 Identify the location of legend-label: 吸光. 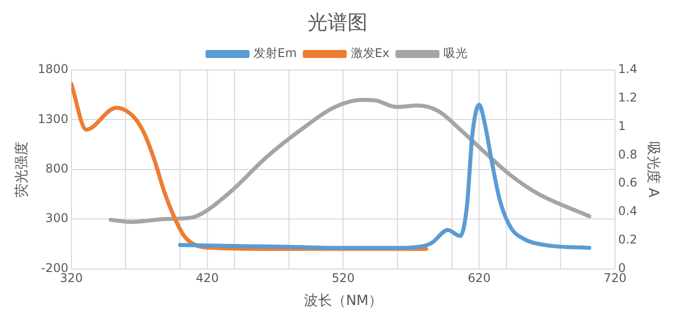
(455, 53).